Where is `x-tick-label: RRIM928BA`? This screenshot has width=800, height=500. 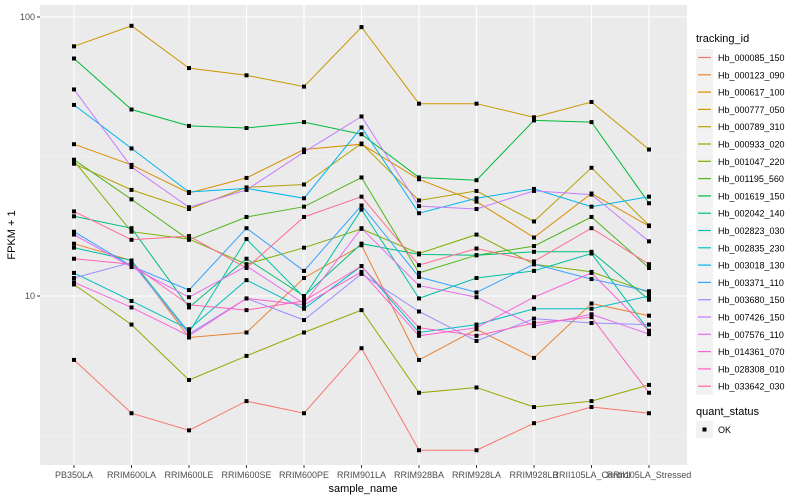 x-tick-label: RRIM928BA is located at coordinates (419, 475).